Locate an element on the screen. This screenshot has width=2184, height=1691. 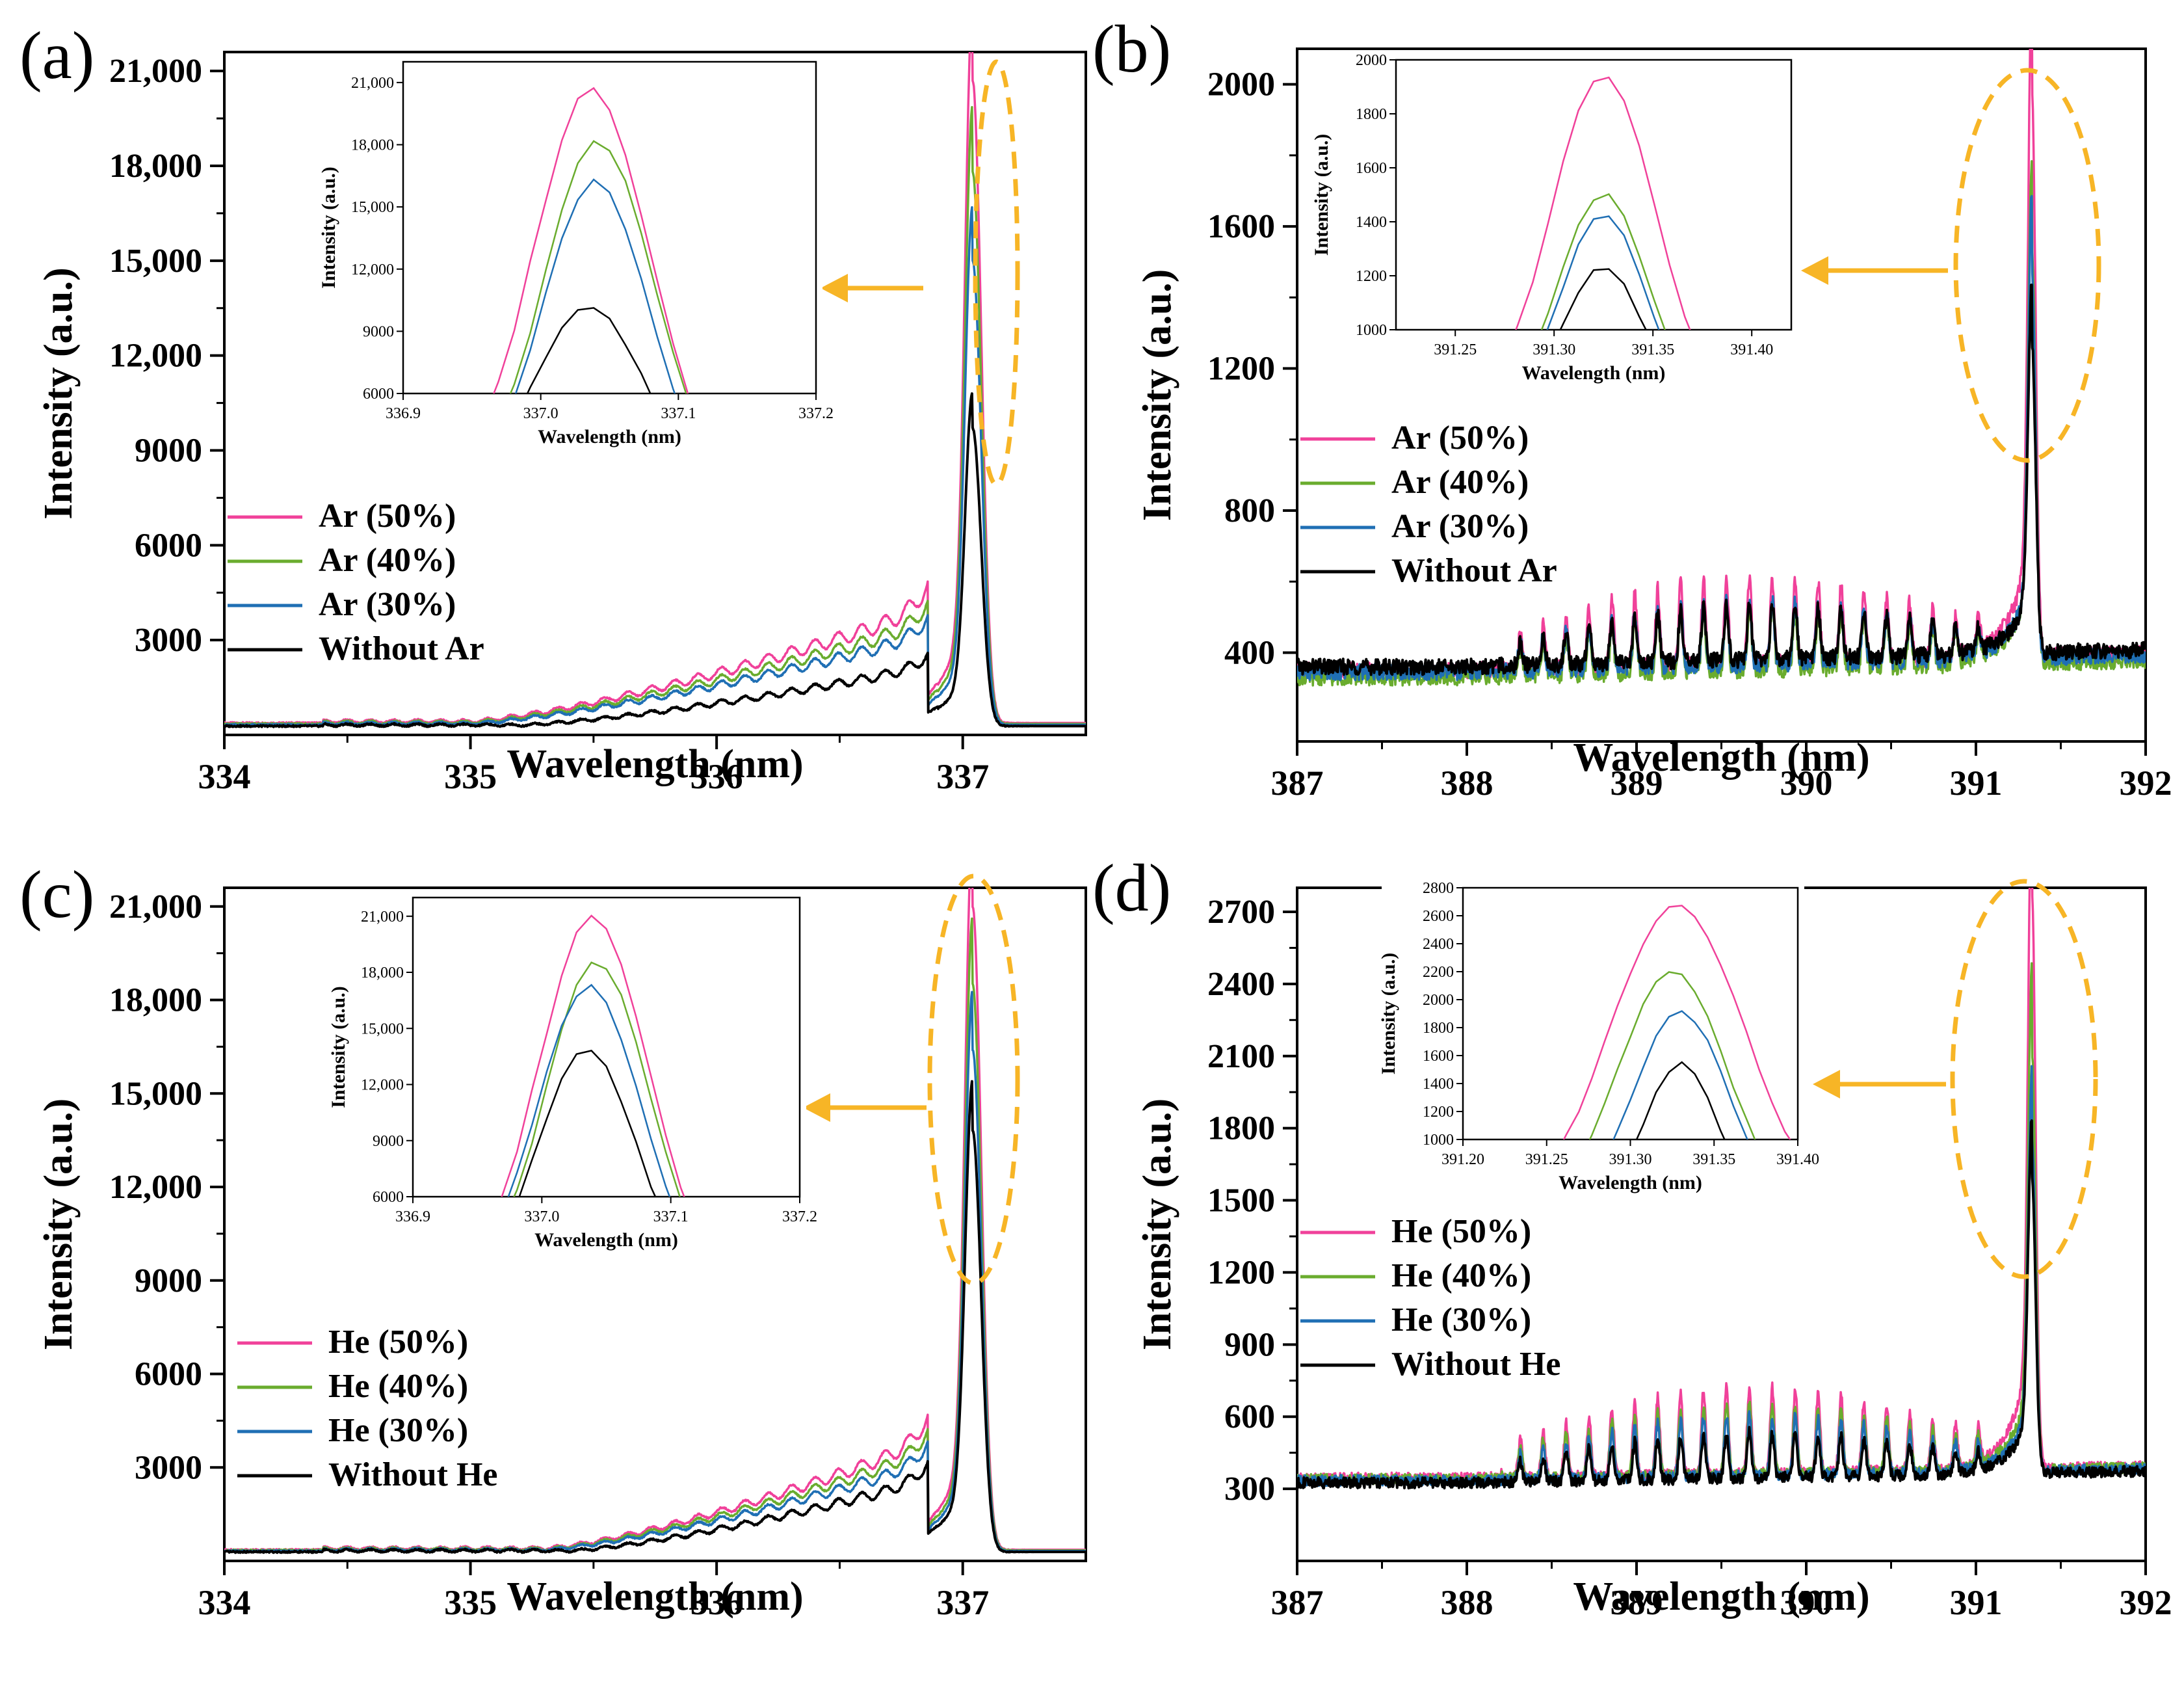
y-axis: 400 800 1200 1600 2000 is located at coordinates (1252, 368).